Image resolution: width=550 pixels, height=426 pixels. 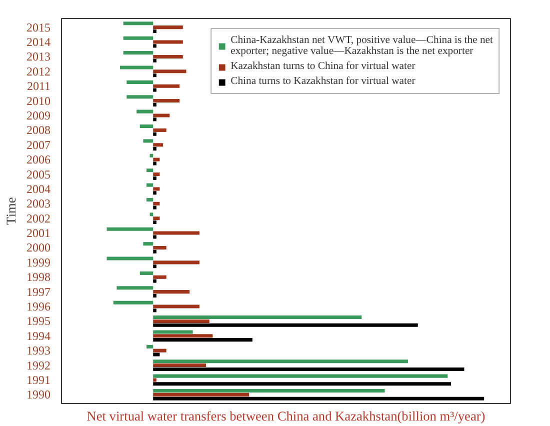 What do you see at coordinates (361, 46) in the screenshot?
I see `legend-label: China-Kazakhstan net VWT, positive value—China is the net exporter; negative value—Kazakhstan is the net exporter` at bounding box center [361, 46].